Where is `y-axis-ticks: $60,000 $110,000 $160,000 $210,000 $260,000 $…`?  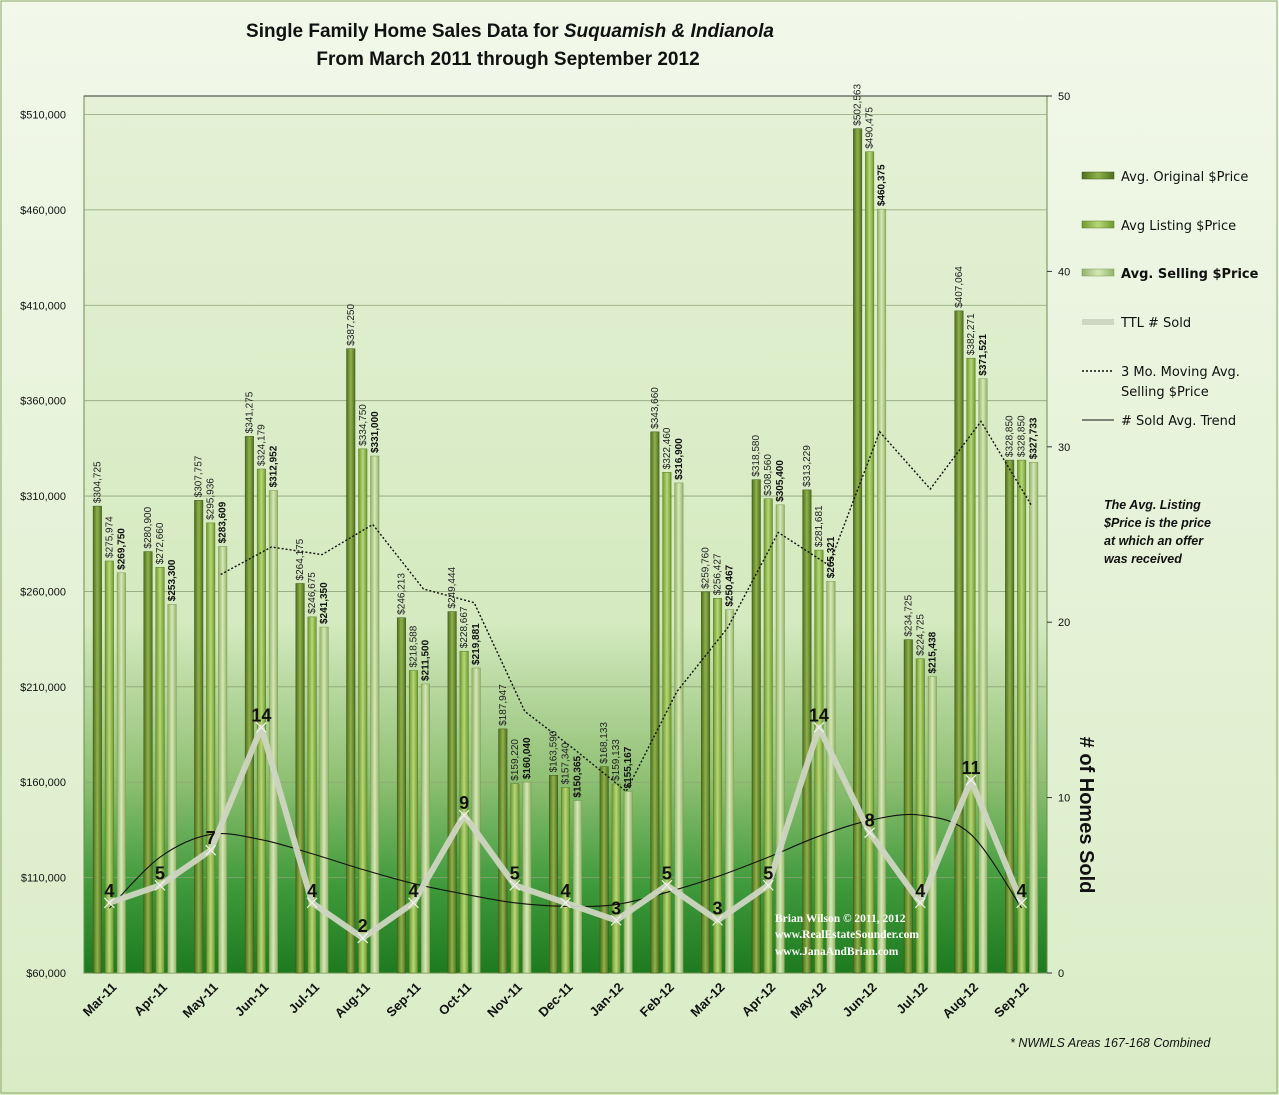
y-axis-ticks: $60,000 $110,000 $160,000 $210,000 $260,000 $… is located at coordinates (43, 545).